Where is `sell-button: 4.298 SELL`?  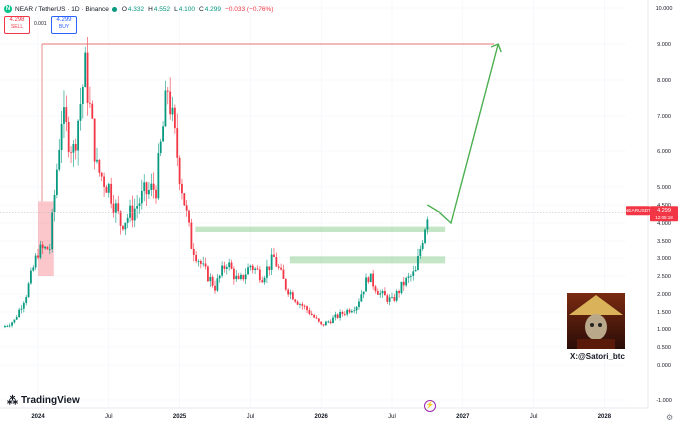 sell-button: 4.298 SELL is located at coordinates (17, 25).